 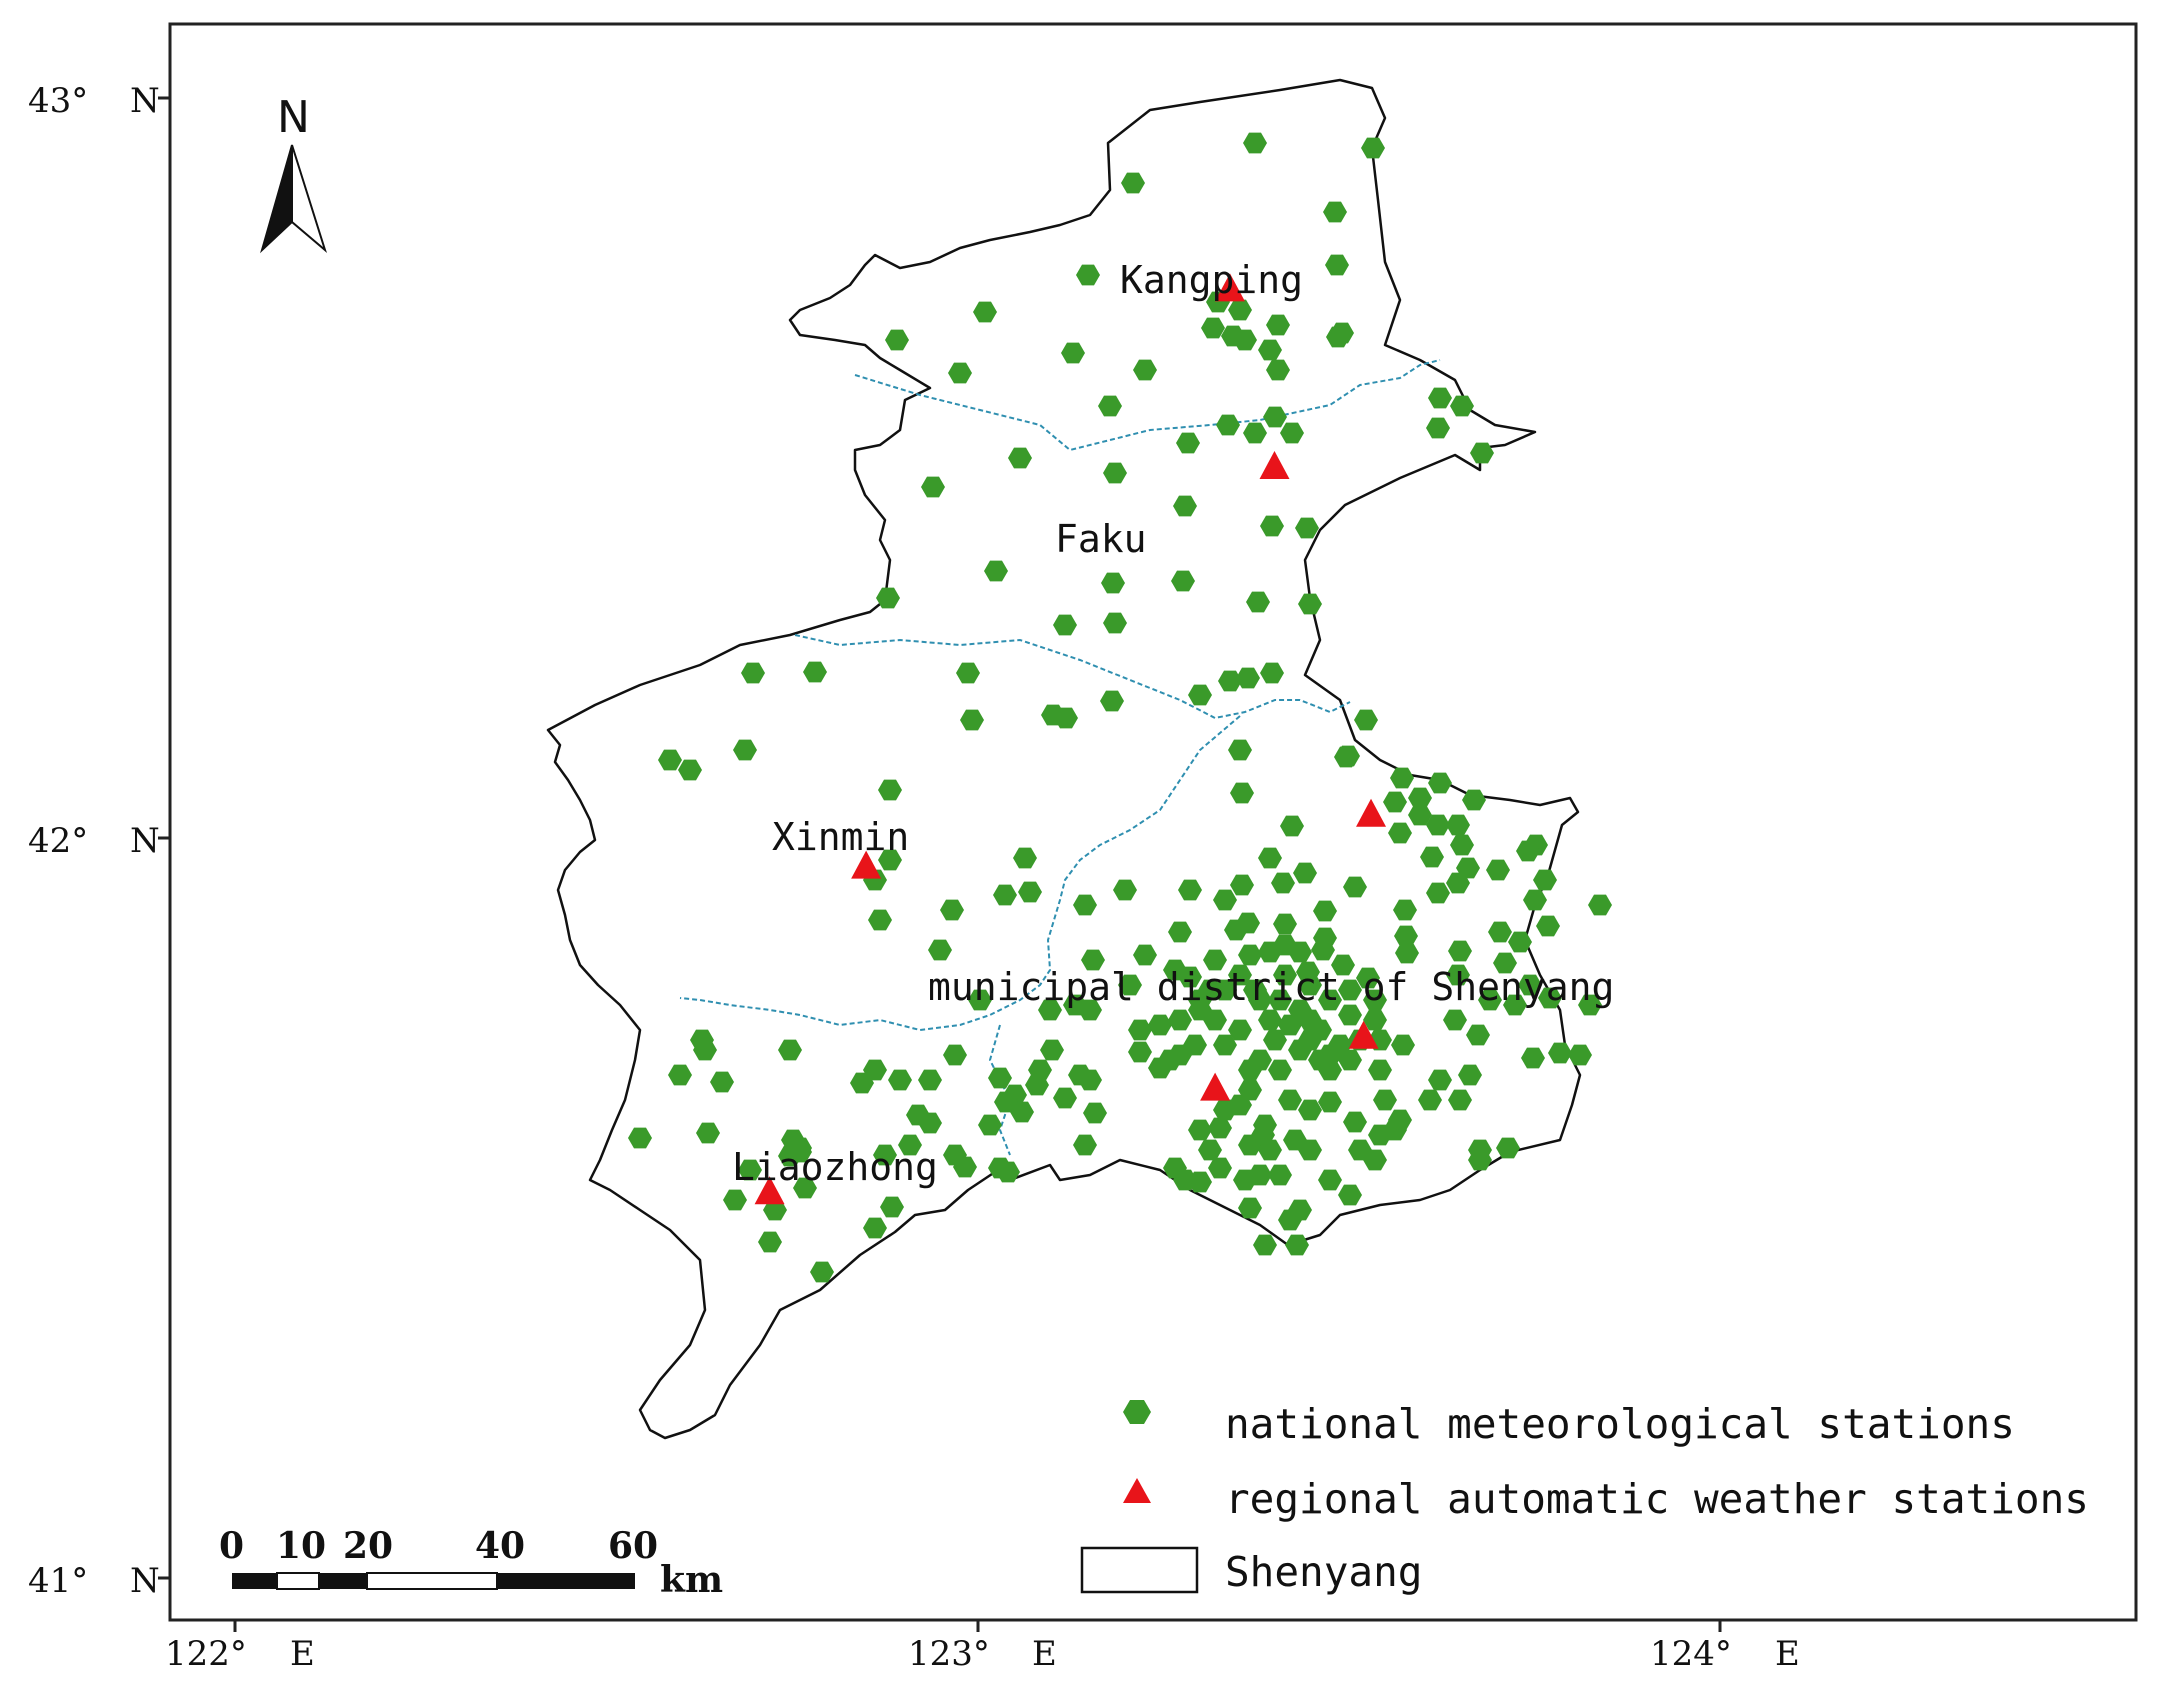 What do you see at coordinates (368, 1546) in the screenshot?
I see `scale-tick-label-20: 20` at bounding box center [368, 1546].